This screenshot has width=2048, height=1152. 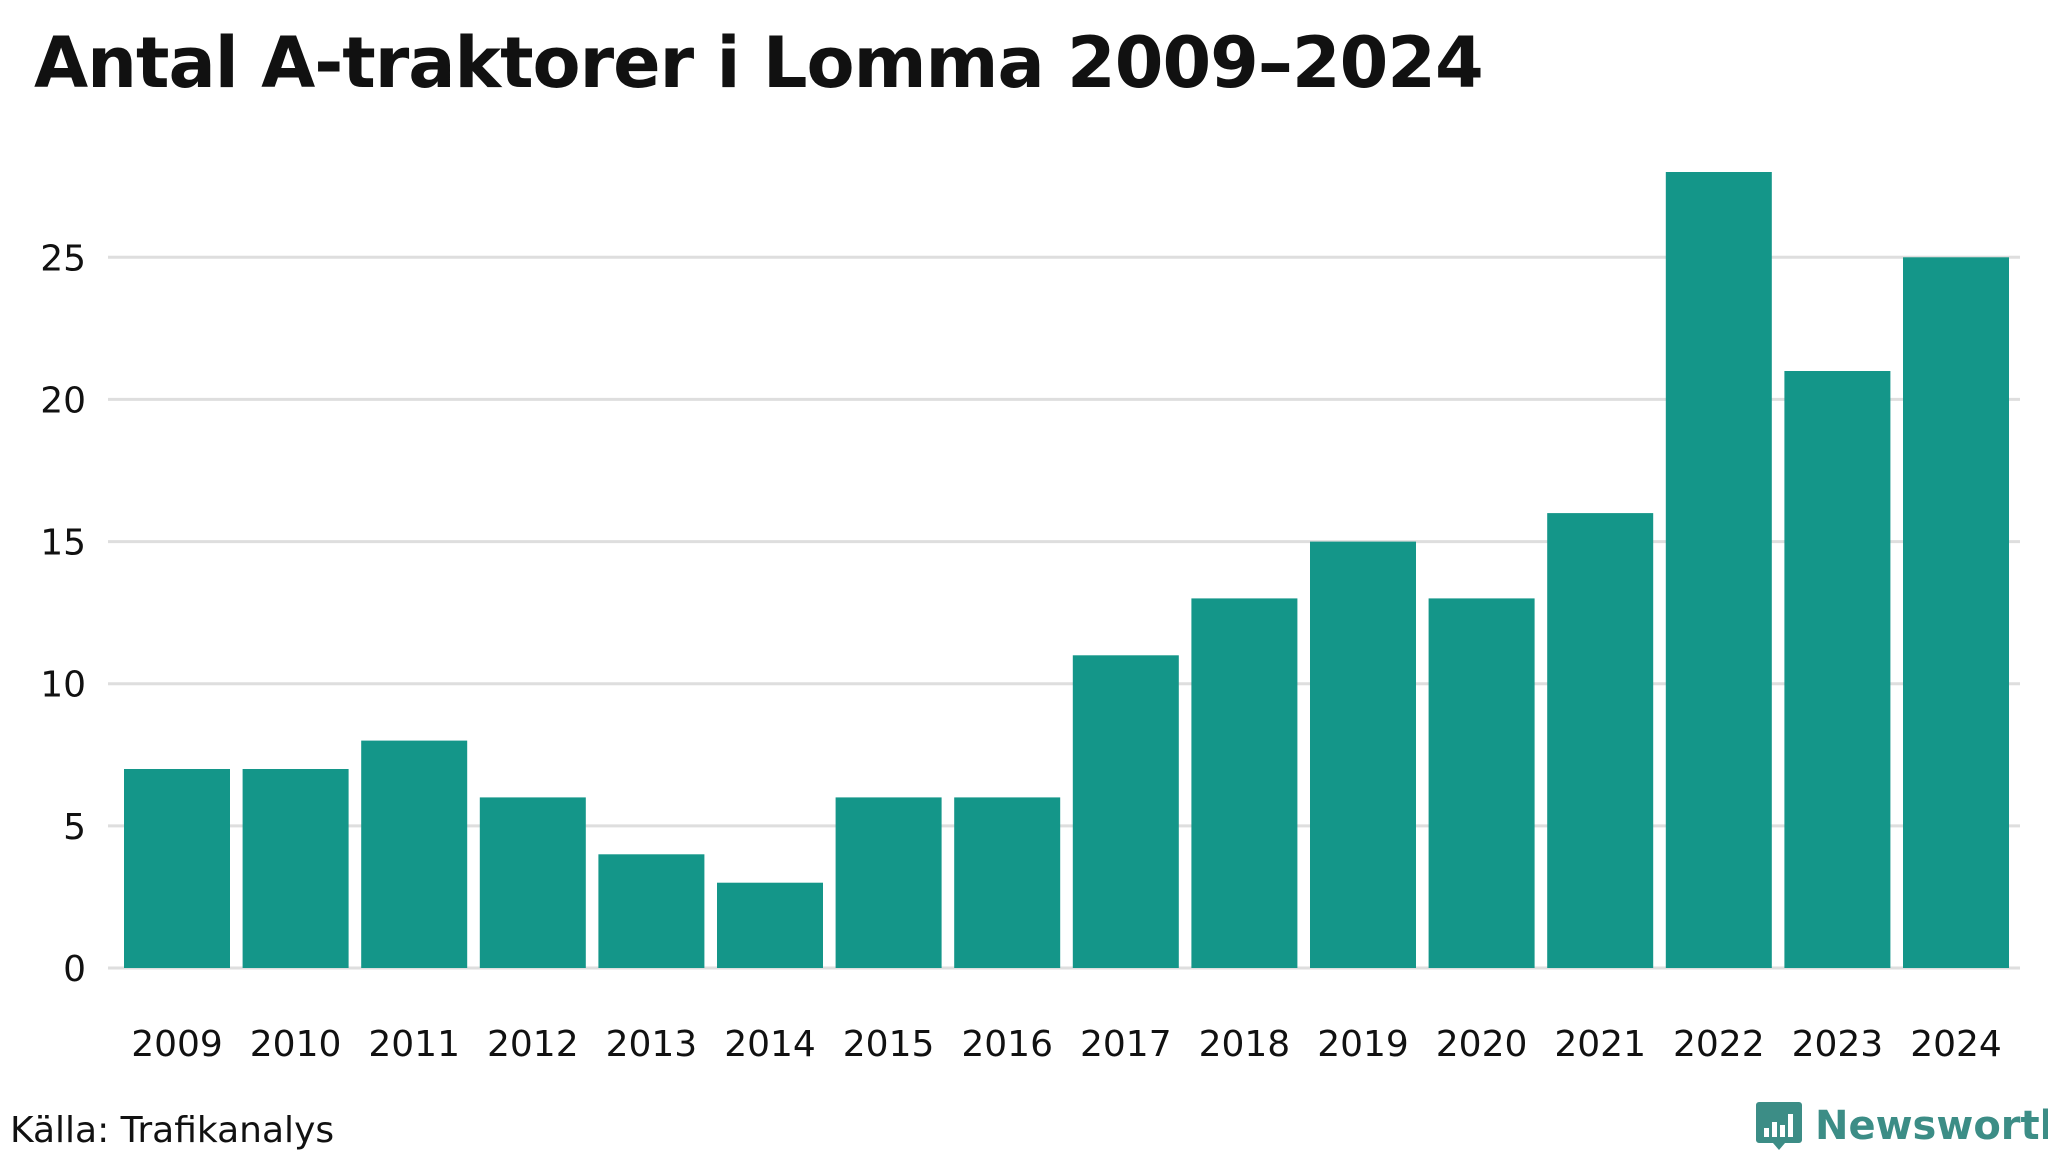 What do you see at coordinates (296, 1044) in the screenshot?
I see `x-tick-label: 2010` at bounding box center [296, 1044].